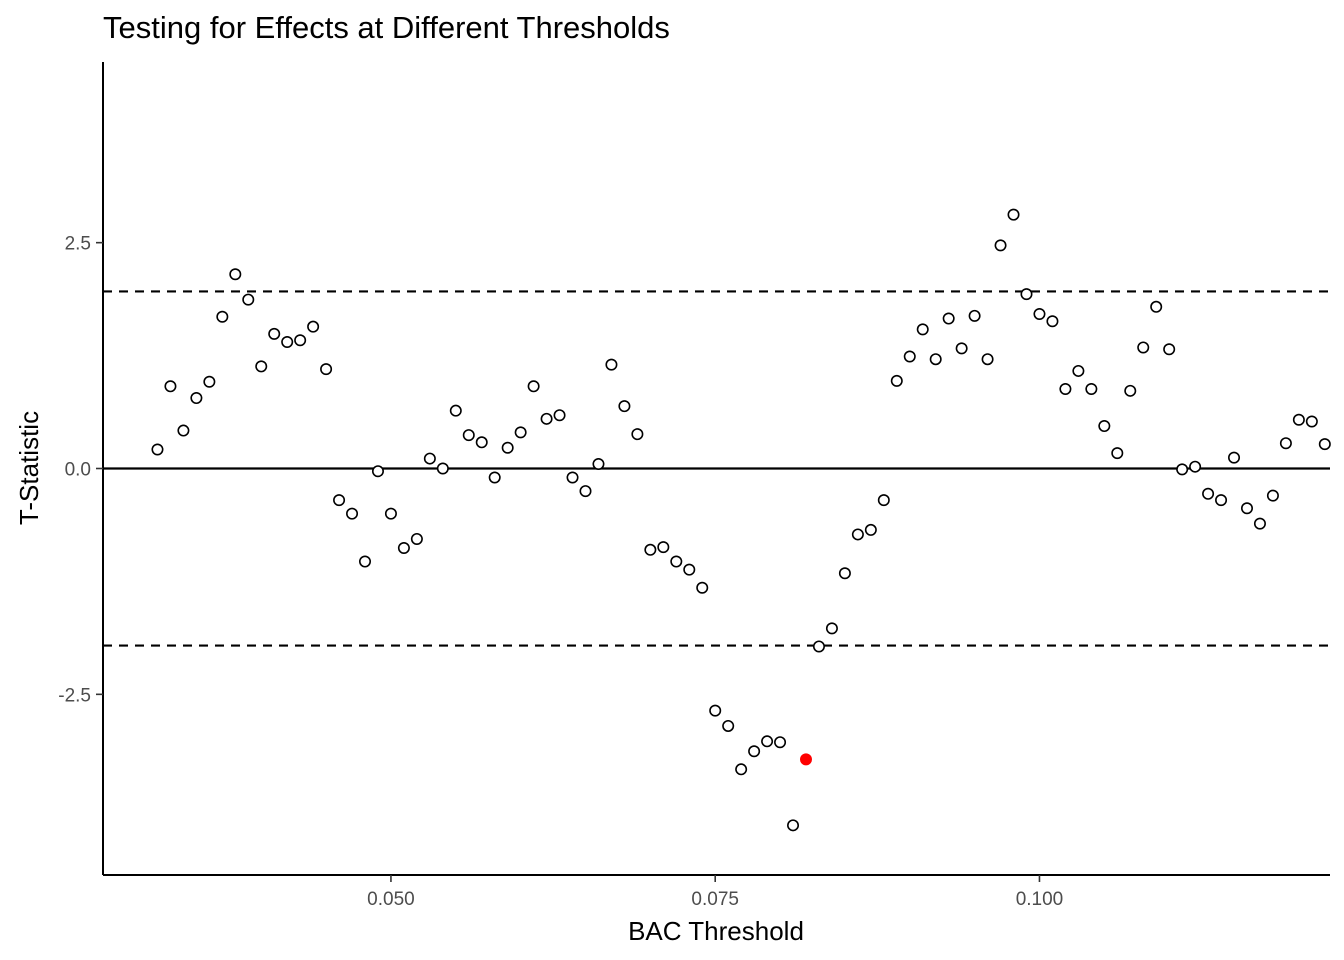  Describe the element at coordinates (1040, 899) in the screenshot. I see `x-tick-label: 0.100` at that location.